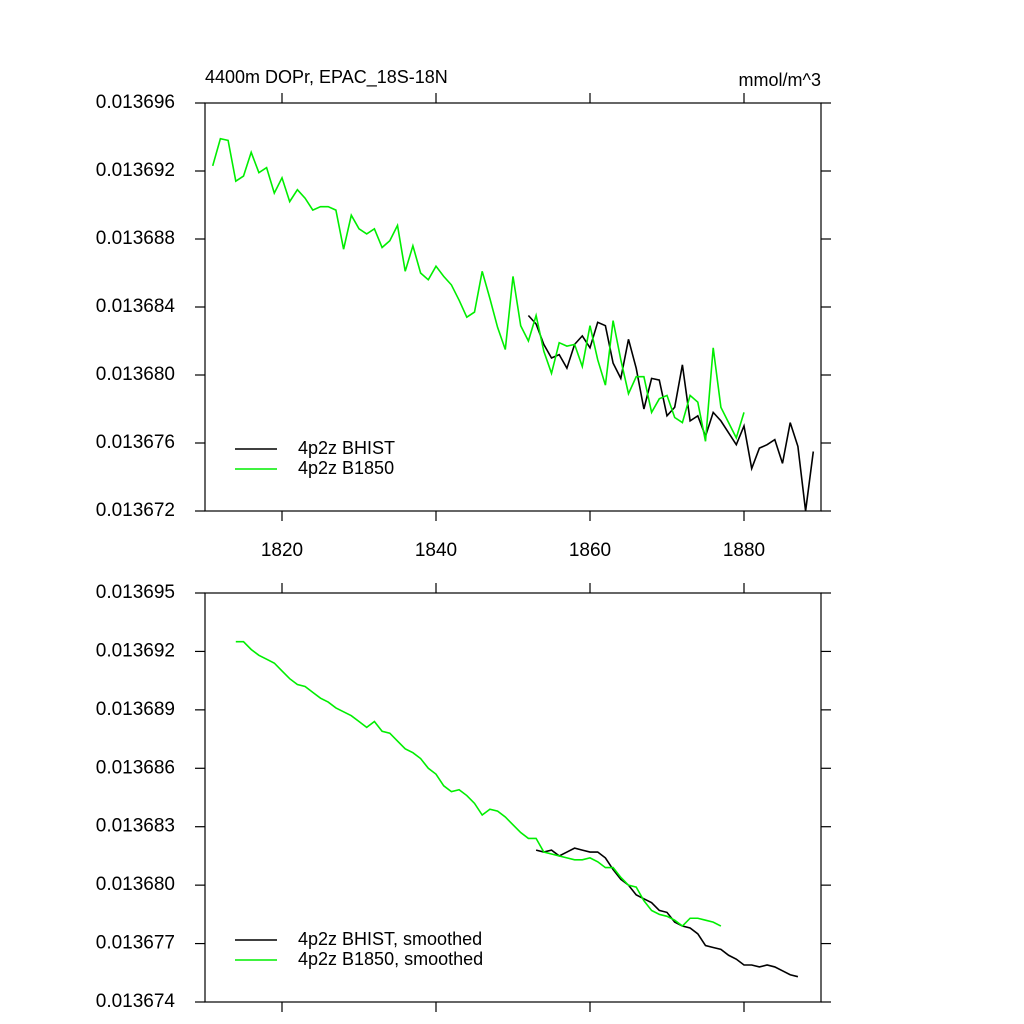  Describe the element at coordinates (780, 80) in the screenshot. I see `units-label: mmol/m^3` at that location.